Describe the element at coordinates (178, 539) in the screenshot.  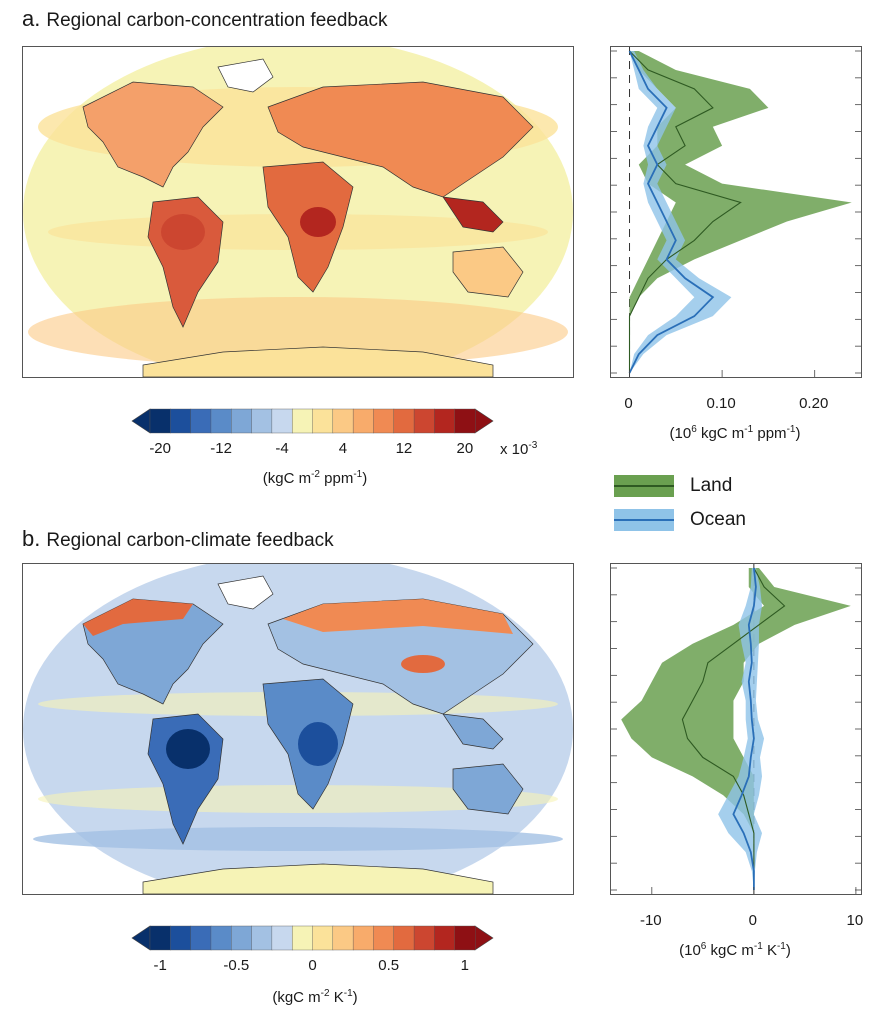
I see `panel-b-title: b. Regional carbon-climate feedback` at that location.